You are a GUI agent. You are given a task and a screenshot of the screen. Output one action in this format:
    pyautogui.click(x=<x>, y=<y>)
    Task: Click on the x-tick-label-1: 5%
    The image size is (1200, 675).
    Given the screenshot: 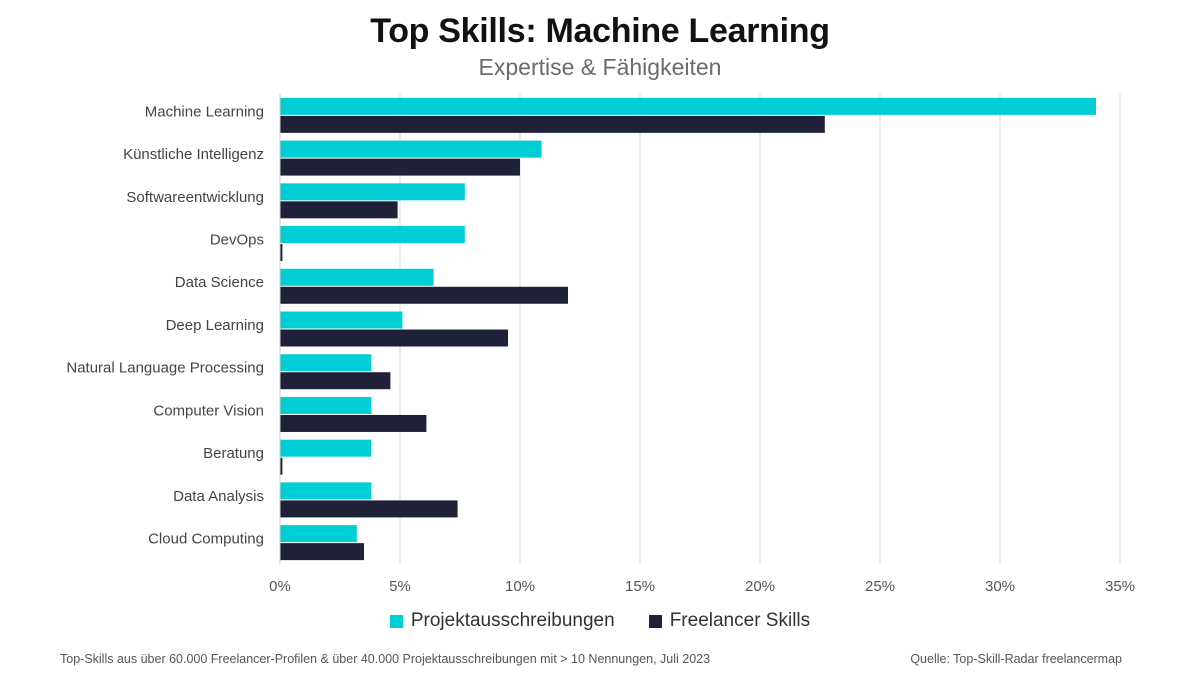 What is the action you would take?
    pyautogui.click(x=400, y=586)
    